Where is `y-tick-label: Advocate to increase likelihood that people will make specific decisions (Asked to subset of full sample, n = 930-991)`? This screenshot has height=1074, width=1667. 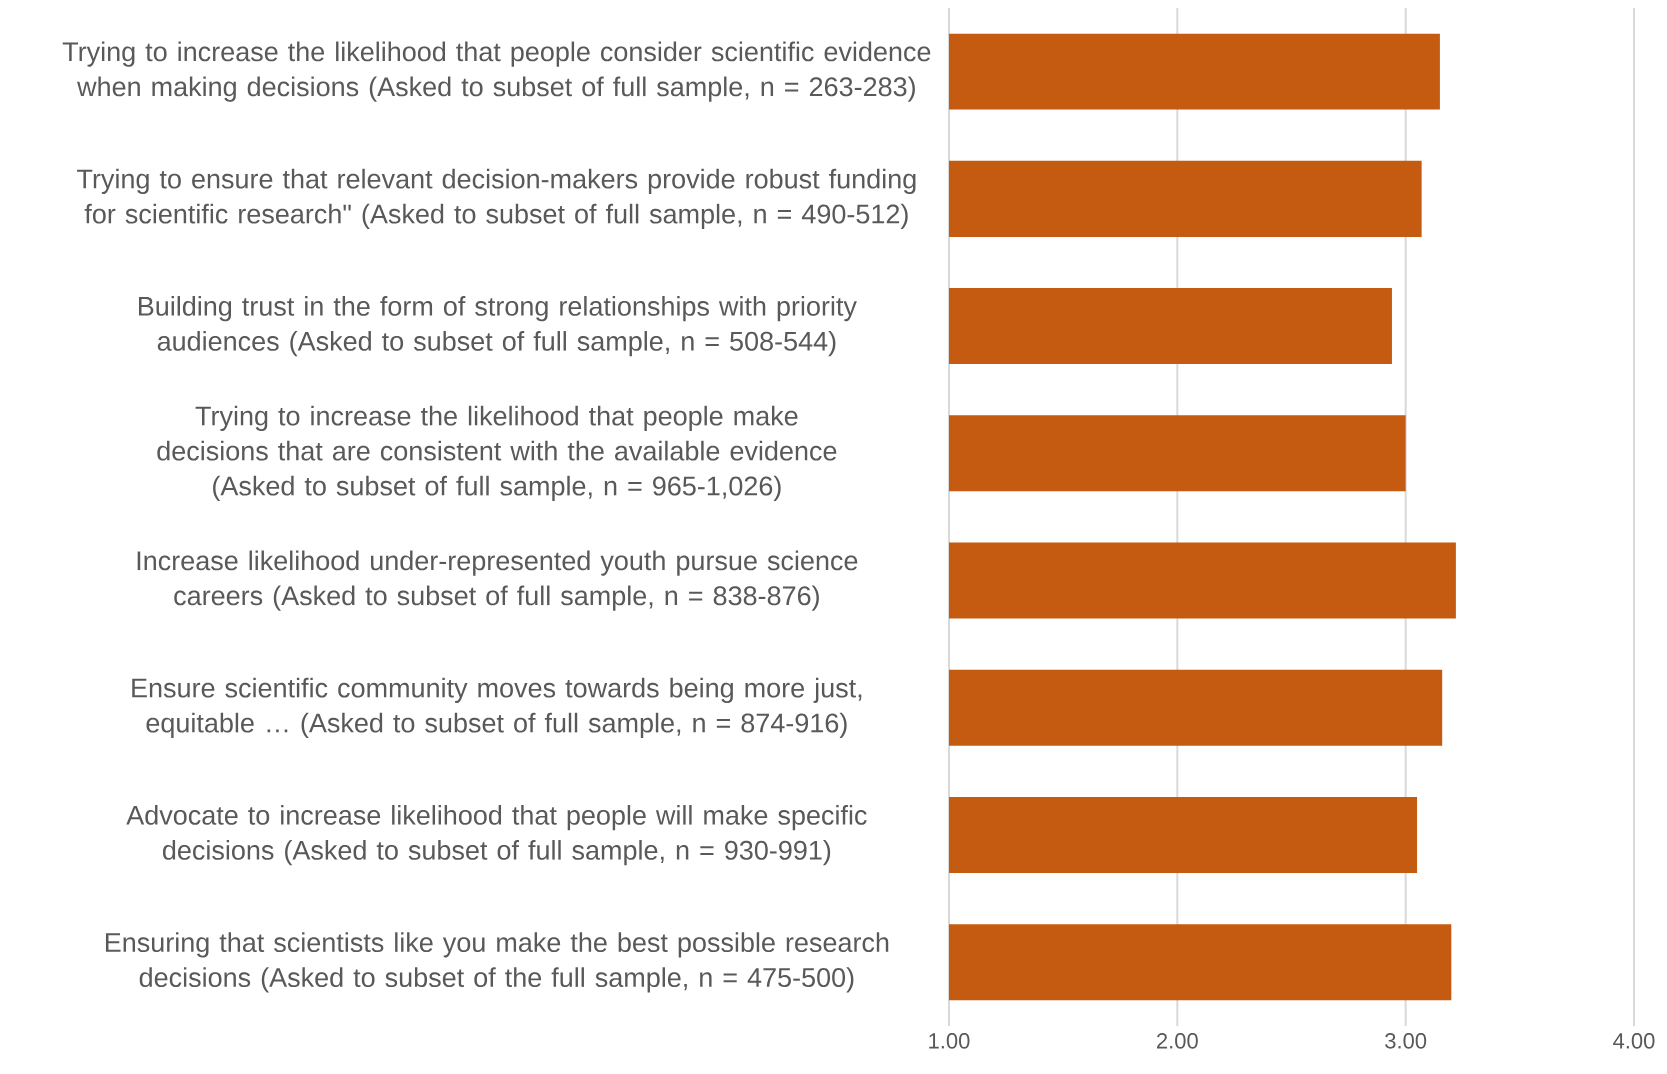
y-tick-label: Advocate to increase likelihood that people will make specific decisions (Asked to subset of full sample, n = 930-991) is located at coordinates (496, 835).